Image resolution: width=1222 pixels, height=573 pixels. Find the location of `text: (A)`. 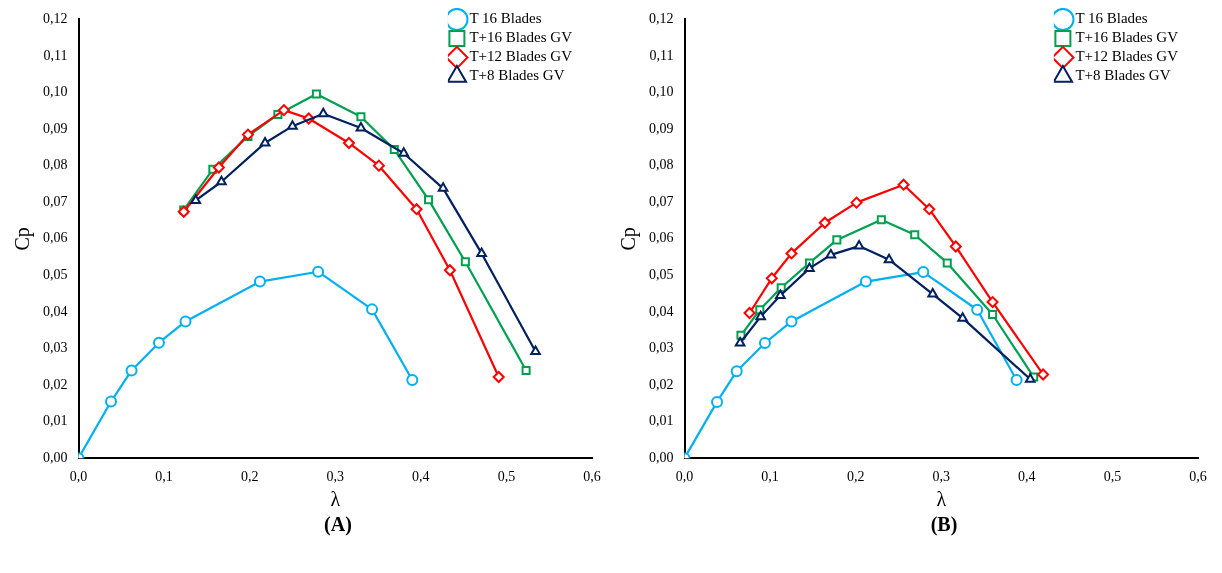

text: (A) is located at coordinates (338, 524).